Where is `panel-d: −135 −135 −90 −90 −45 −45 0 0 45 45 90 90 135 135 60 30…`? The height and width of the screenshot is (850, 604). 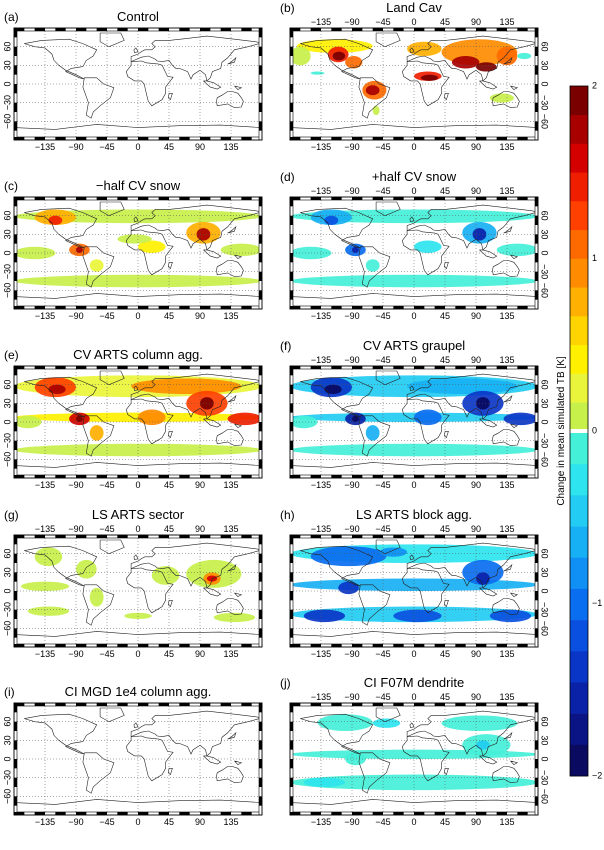
panel-d: −135 −135 −90 −90 −45 −45 0 0 45 45 90 90 135 135 60 30… is located at coordinates (415, 245).